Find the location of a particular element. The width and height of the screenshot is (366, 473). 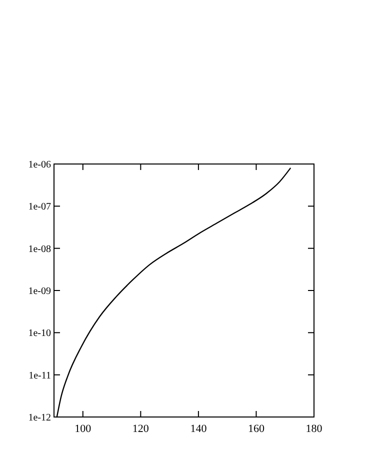

x-tick-label: 120 is located at coordinates (141, 429).